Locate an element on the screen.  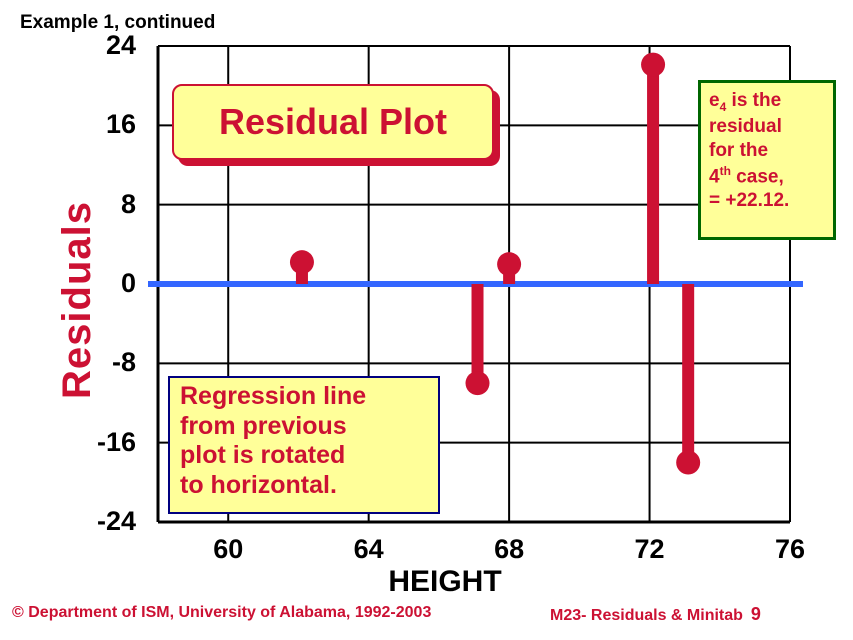
x-axis-label: HEIGHT is located at coordinates (445, 581).